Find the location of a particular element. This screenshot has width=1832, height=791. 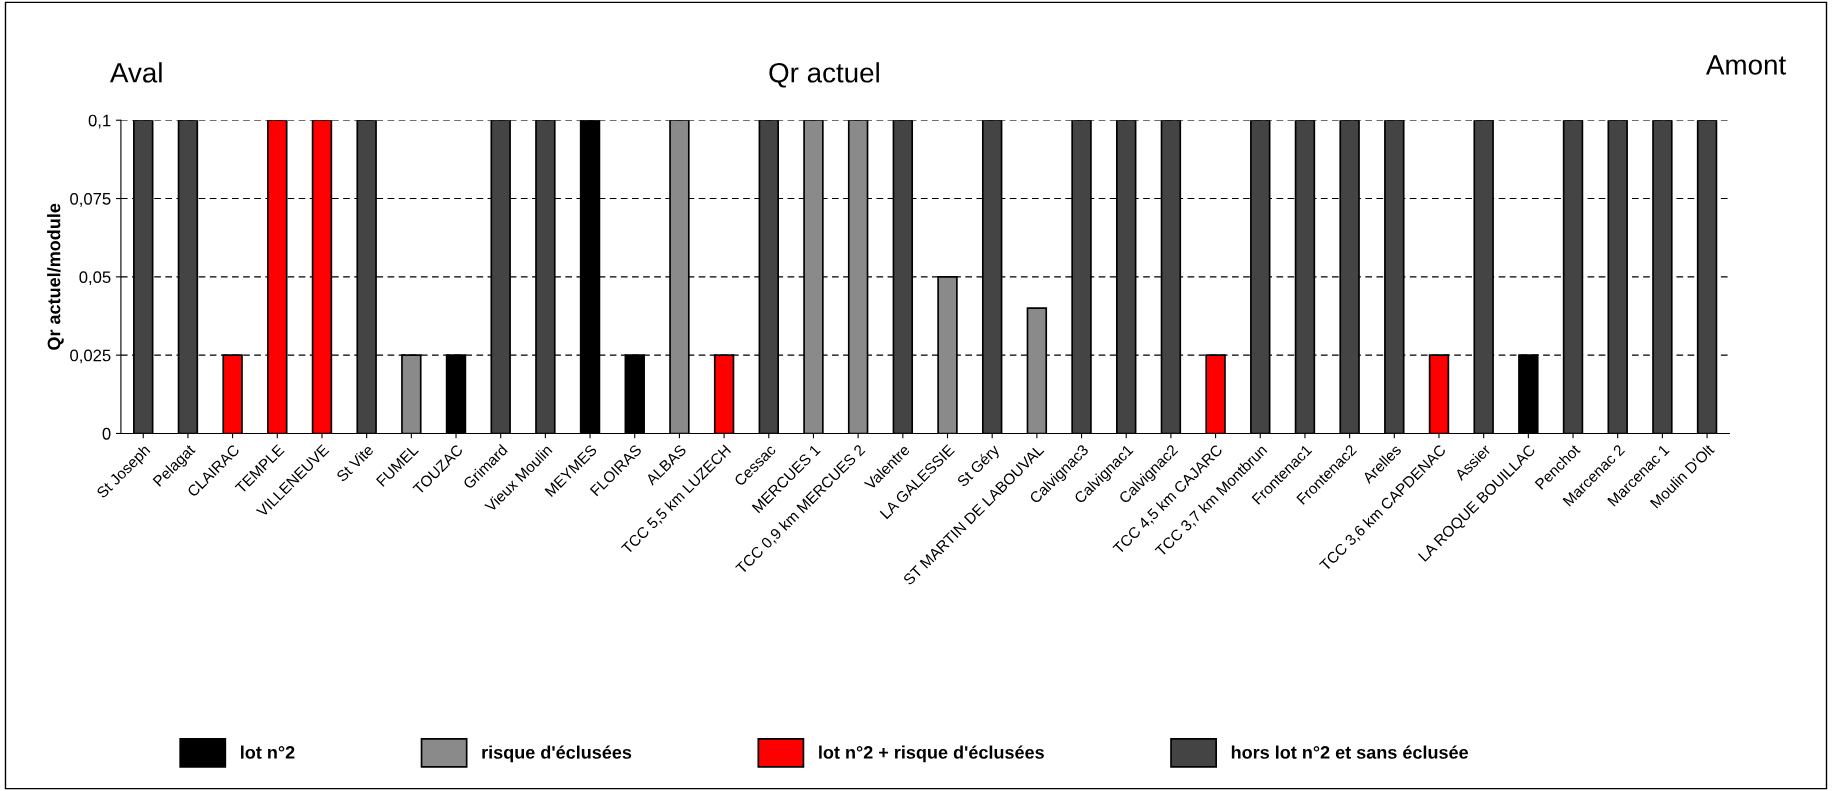

legend-label: lot n°2 is located at coordinates (268, 752).